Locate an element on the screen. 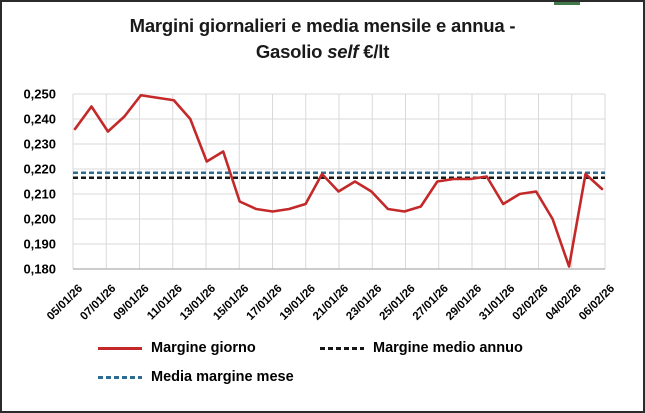 The height and width of the screenshot is (413, 645). x-tick-label: 02/02/26 is located at coordinates (530, 303).